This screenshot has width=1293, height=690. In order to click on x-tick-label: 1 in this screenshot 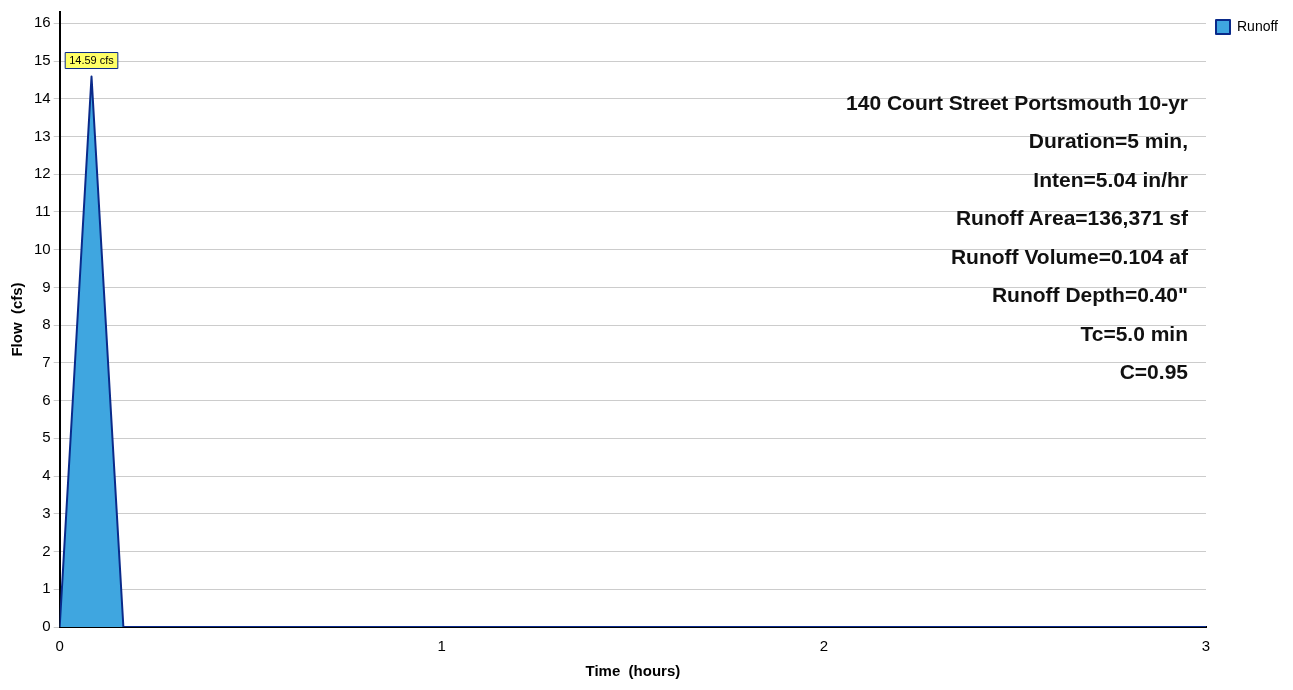, I will do `click(441, 646)`.